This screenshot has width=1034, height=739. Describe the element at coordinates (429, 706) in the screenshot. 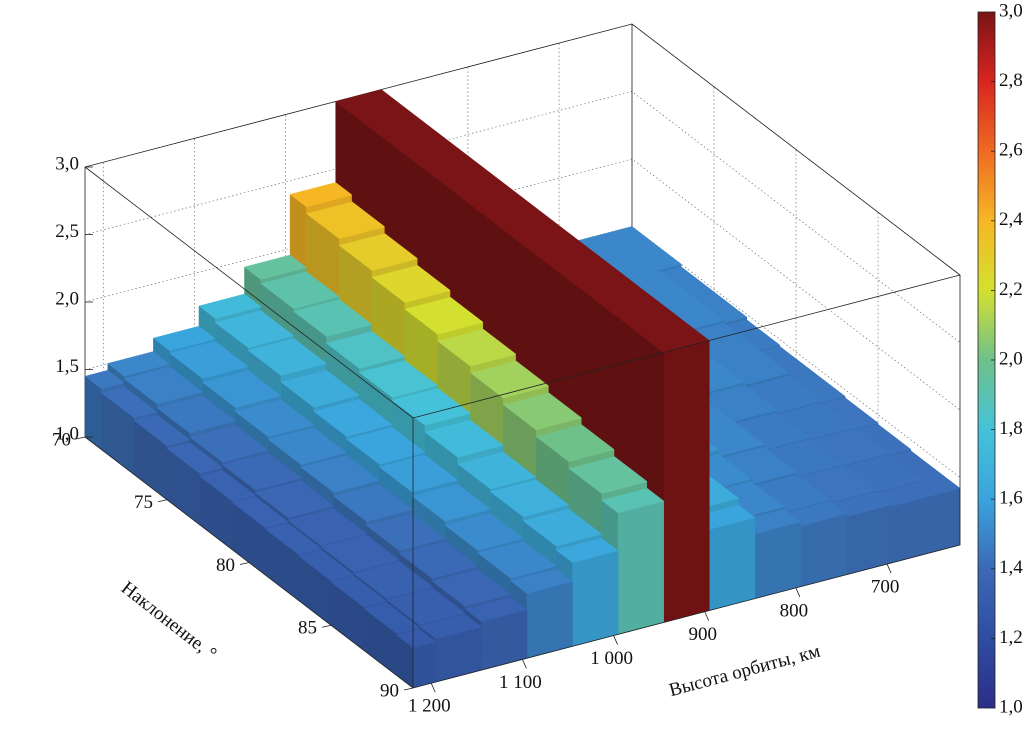

I see `x-tick-label: 1 200` at that location.